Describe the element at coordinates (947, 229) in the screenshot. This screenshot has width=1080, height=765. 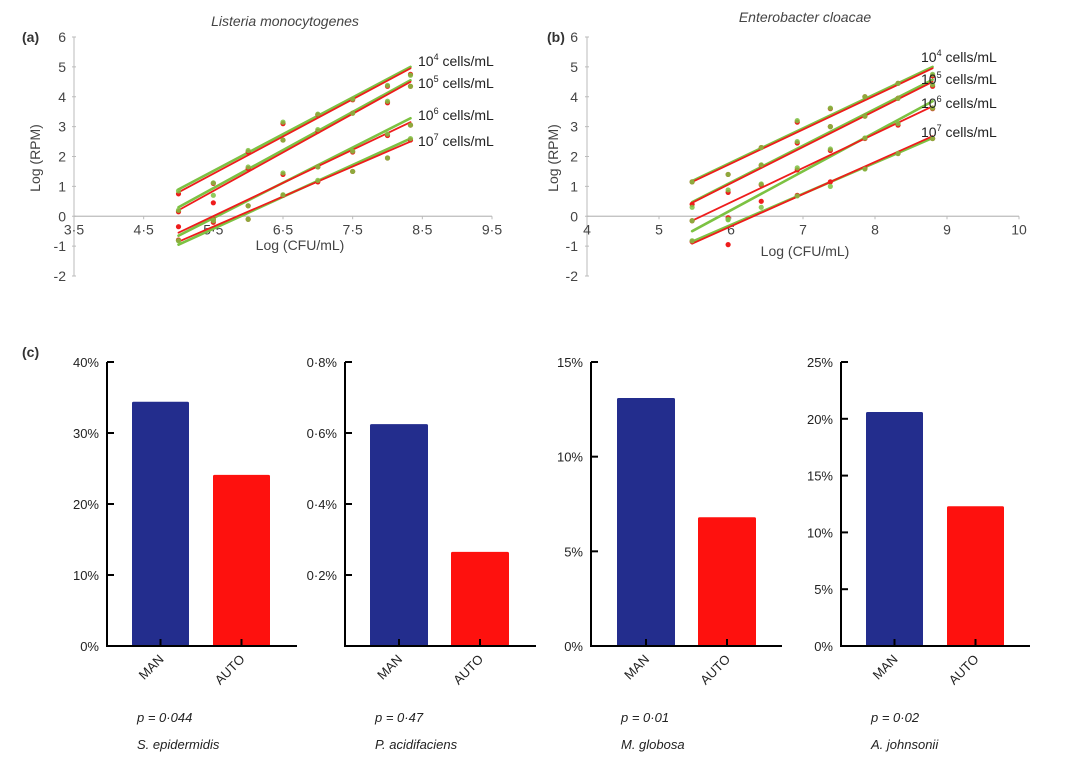
I see `x-tick-label: 9` at that location.